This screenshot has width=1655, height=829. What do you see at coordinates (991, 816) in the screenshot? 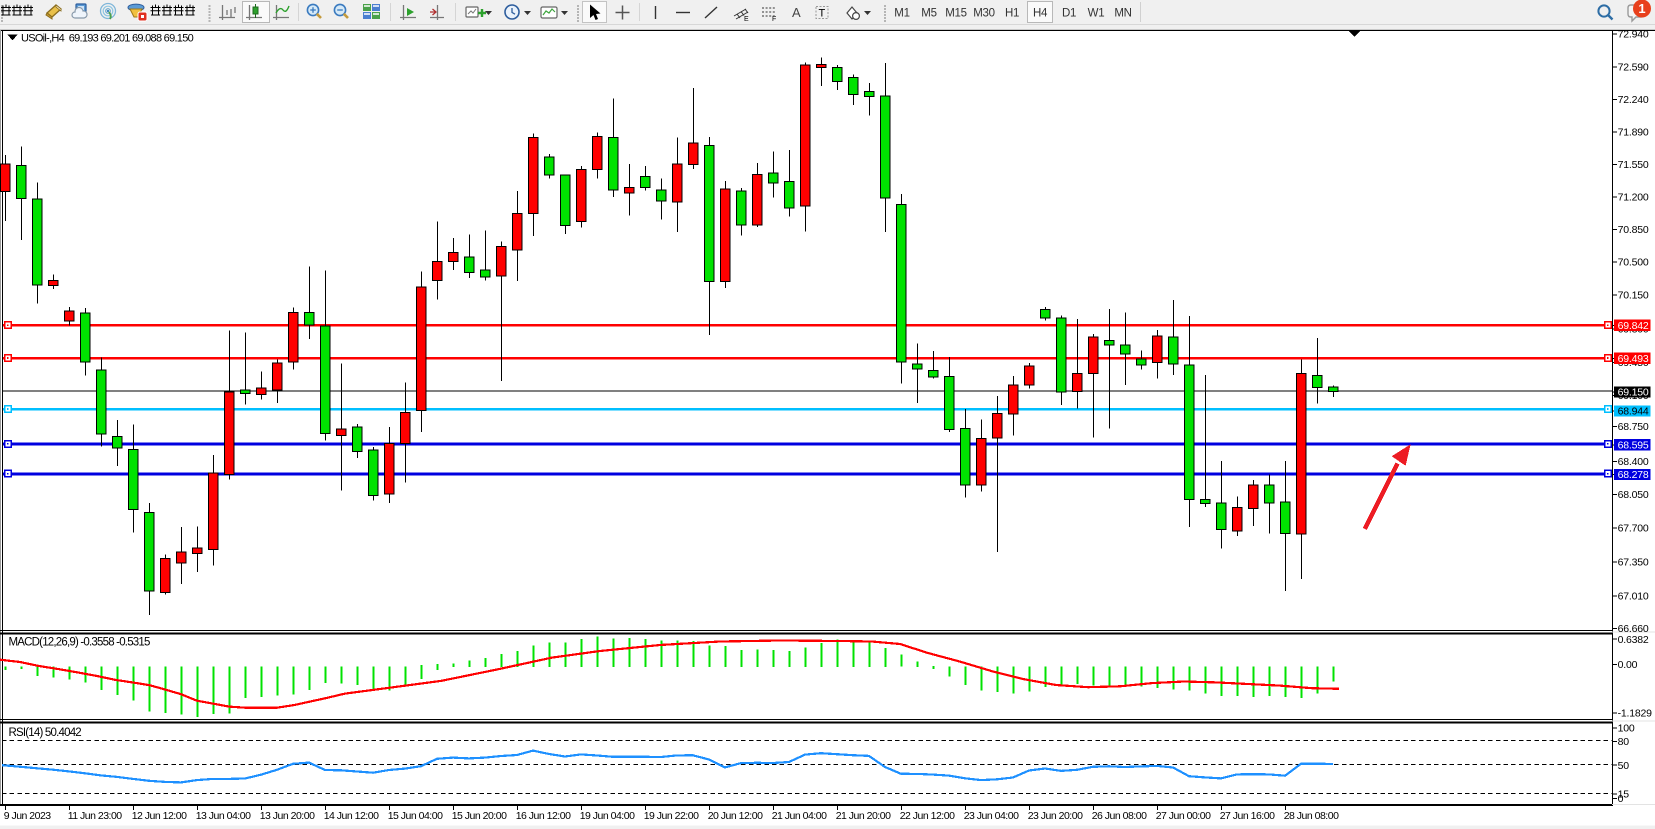
I see `svg-text: 23 Jun 04:00` at bounding box center [991, 816].